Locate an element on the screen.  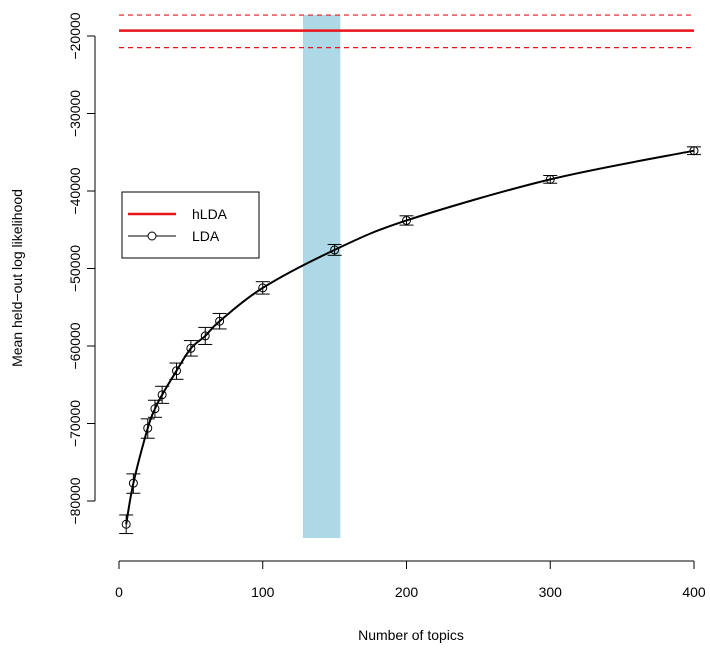
x-tick-label: 0 is located at coordinates (119, 592).